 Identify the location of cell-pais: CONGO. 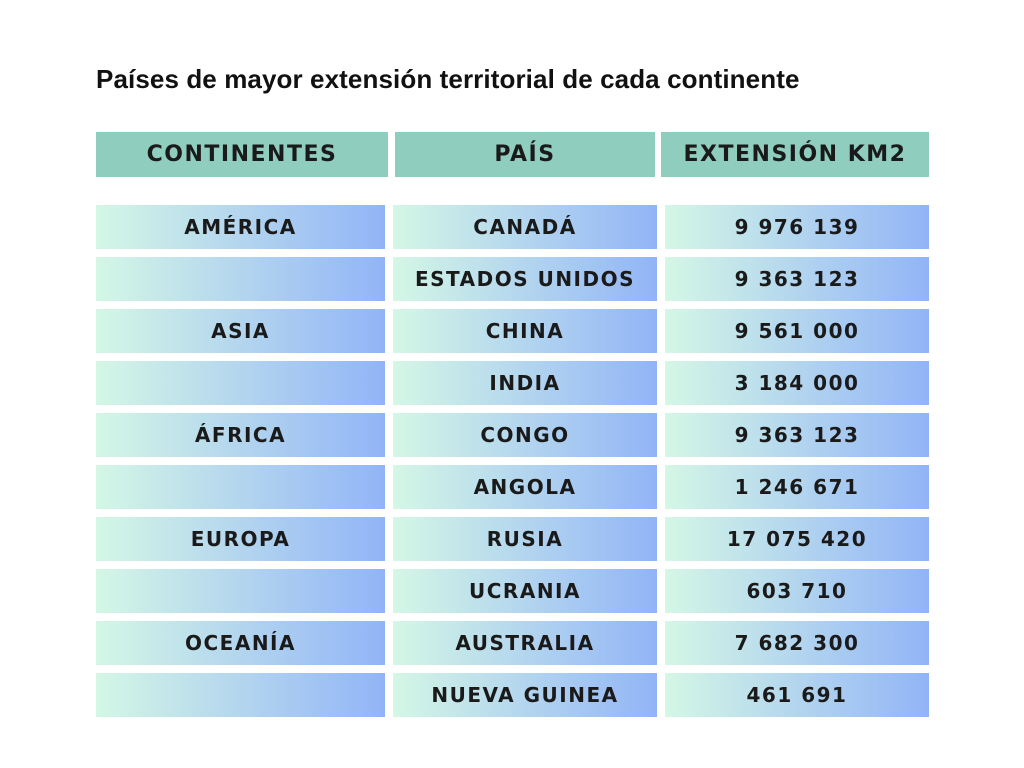
(525, 435).